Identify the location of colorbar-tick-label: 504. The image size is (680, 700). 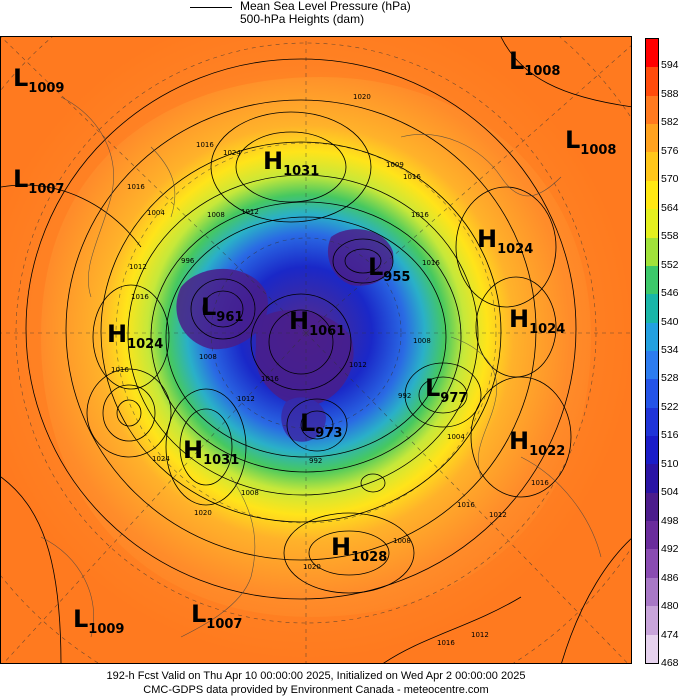
(670, 492).